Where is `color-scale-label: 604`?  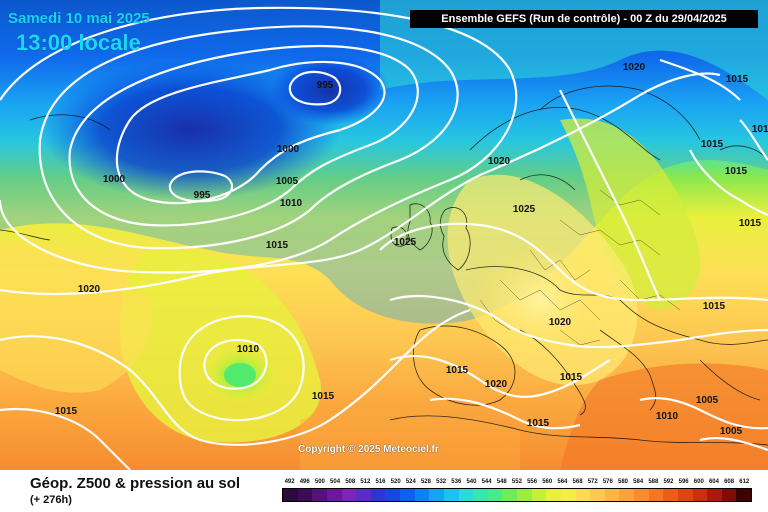 color-scale-label: 604 is located at coordinates (713, 482).